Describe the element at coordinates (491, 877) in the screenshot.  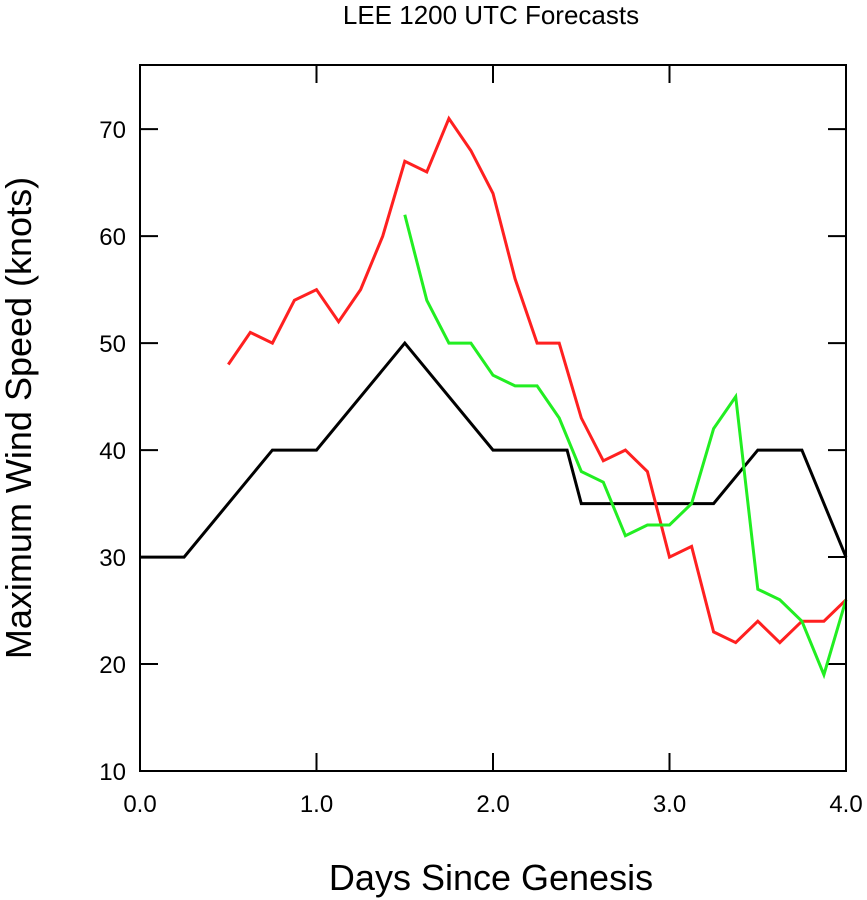
I see `x-axis-label: Days Since Genesis` at that location.